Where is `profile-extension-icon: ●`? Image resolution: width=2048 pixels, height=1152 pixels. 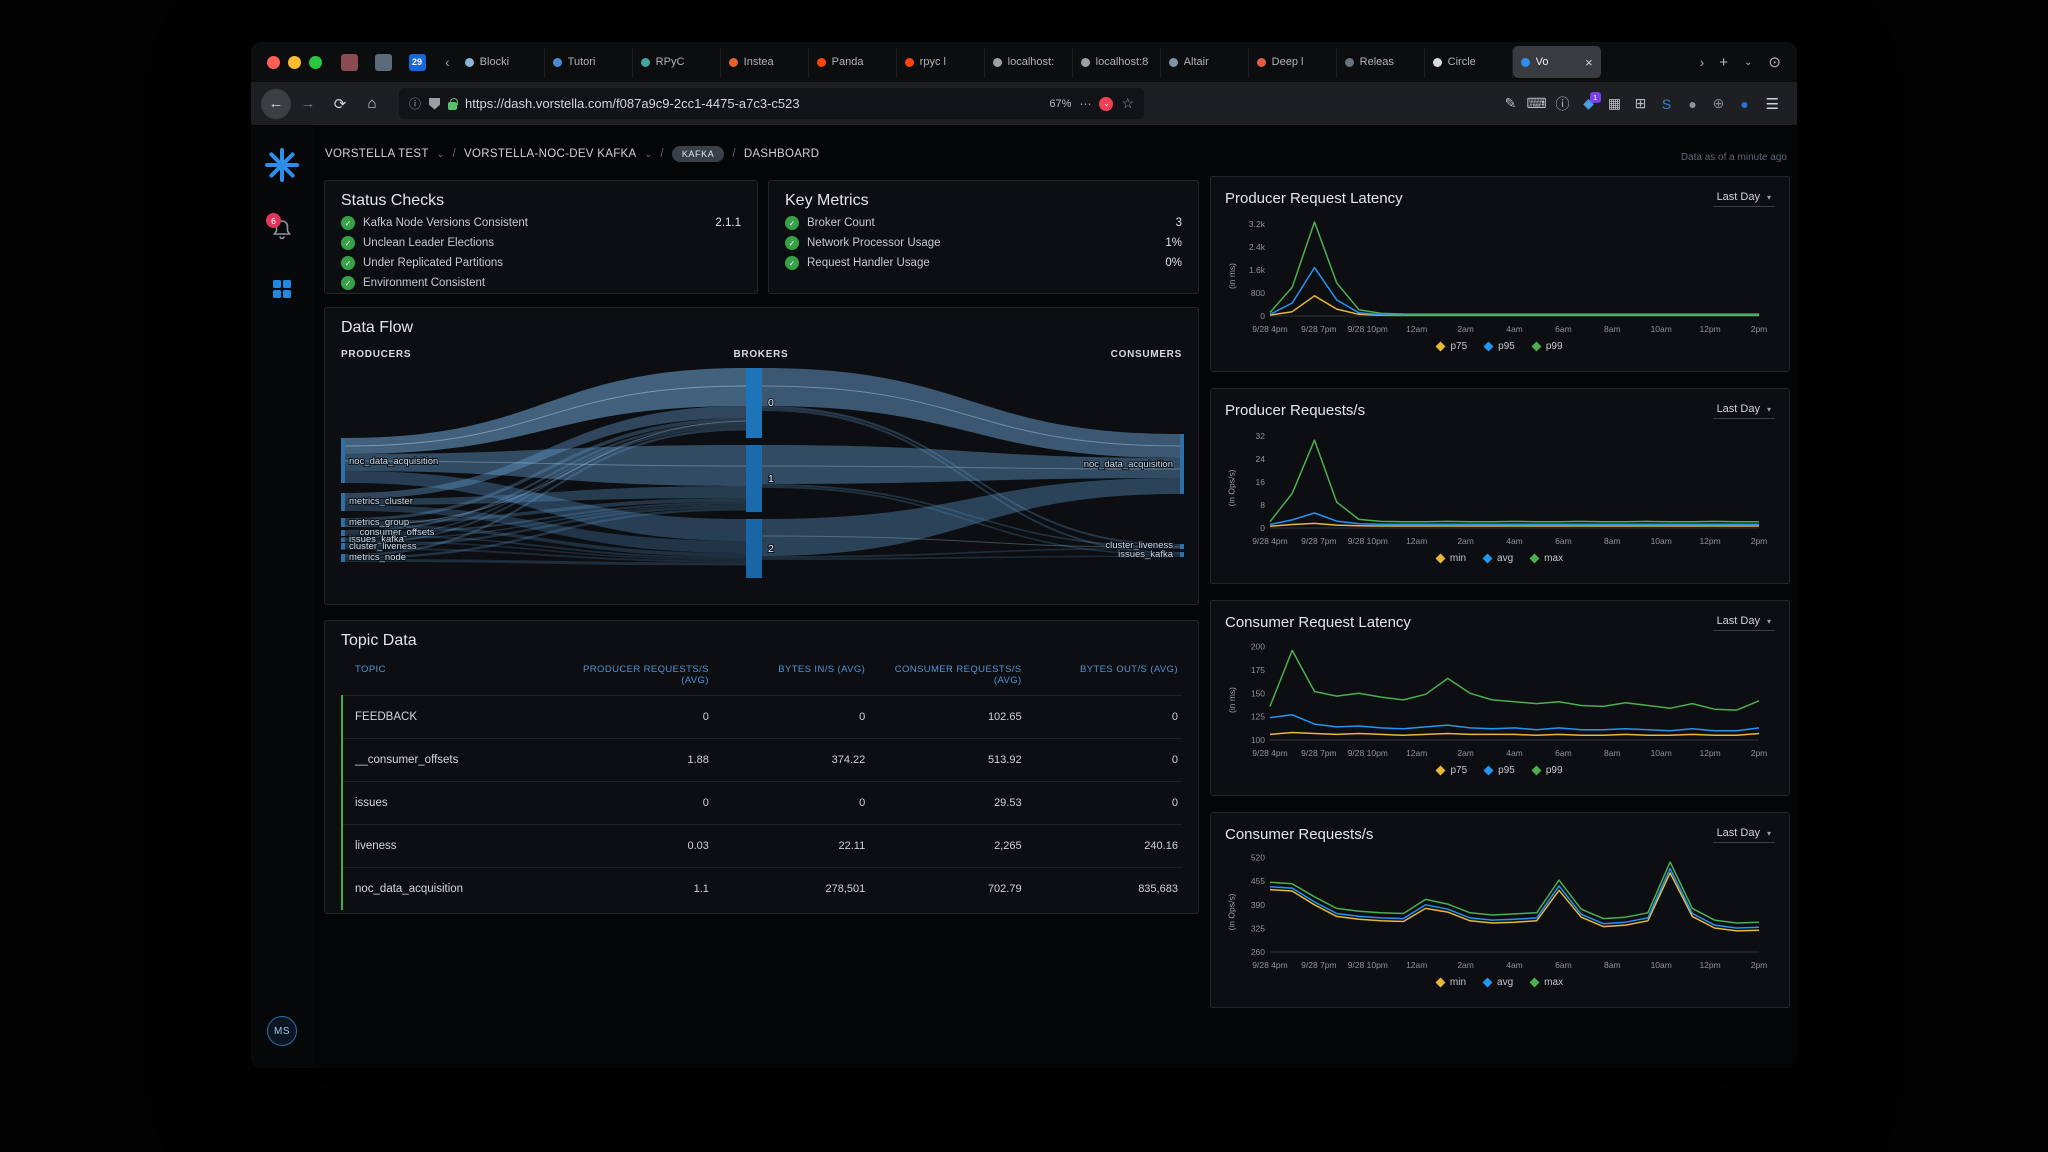 profile-extension-icon: ● is located at coordinates (1692, 103).